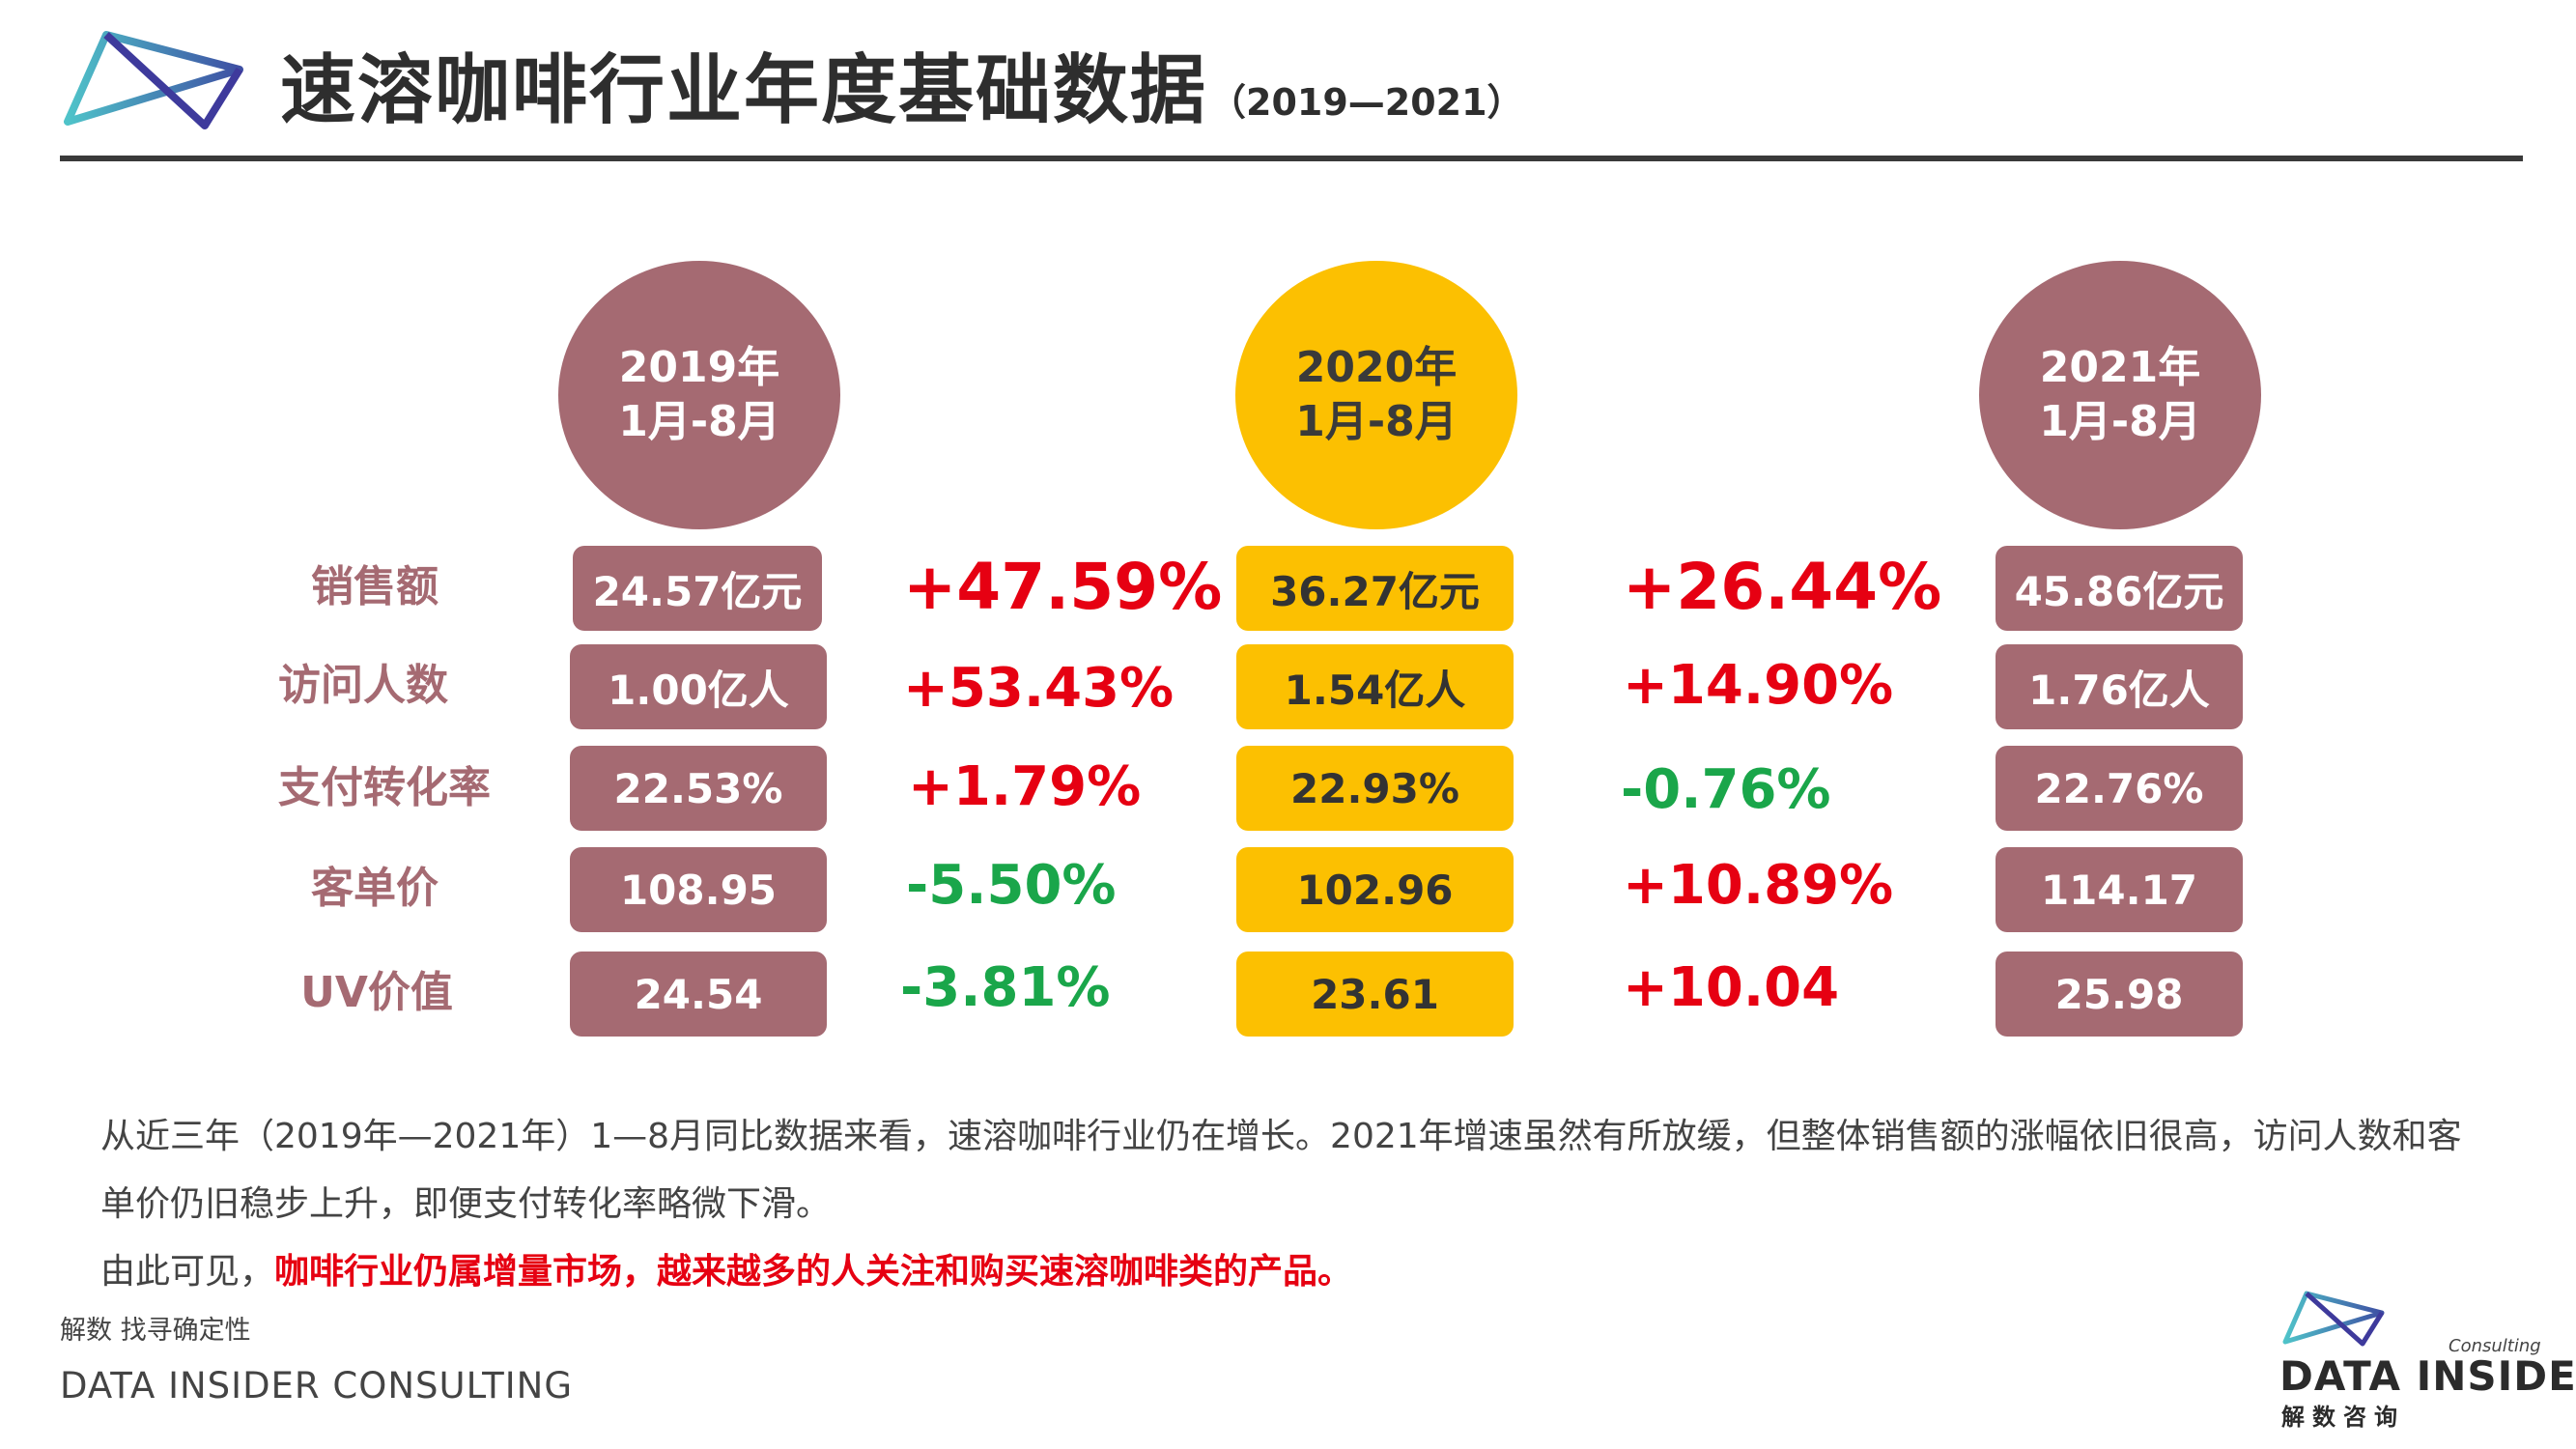 The image size is (2576, 1449). I want to click on summary-conclusion: 由此可见，咖啡行业仍属增量市场，越来越多的人关注和购买速溶咖啡类的产品。, so click(726, 1272).